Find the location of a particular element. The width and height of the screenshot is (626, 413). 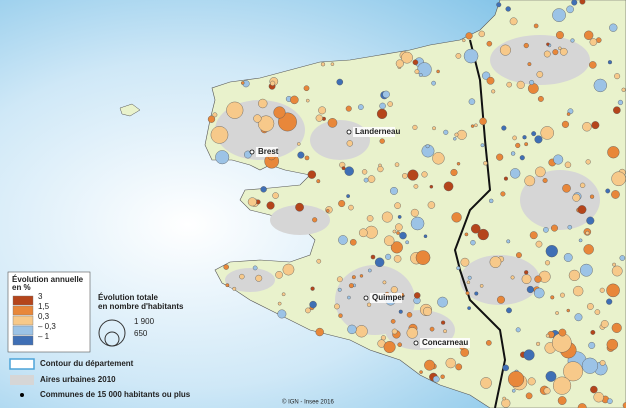

border-swatch is located at coordinates (22, 364).